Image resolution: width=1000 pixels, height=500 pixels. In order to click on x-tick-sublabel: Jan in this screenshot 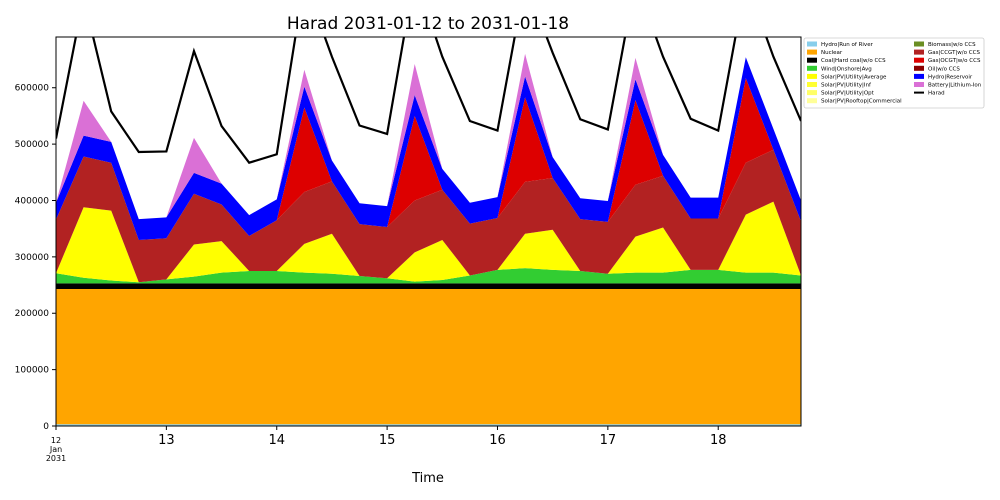, I will do `click(55, 449)`.